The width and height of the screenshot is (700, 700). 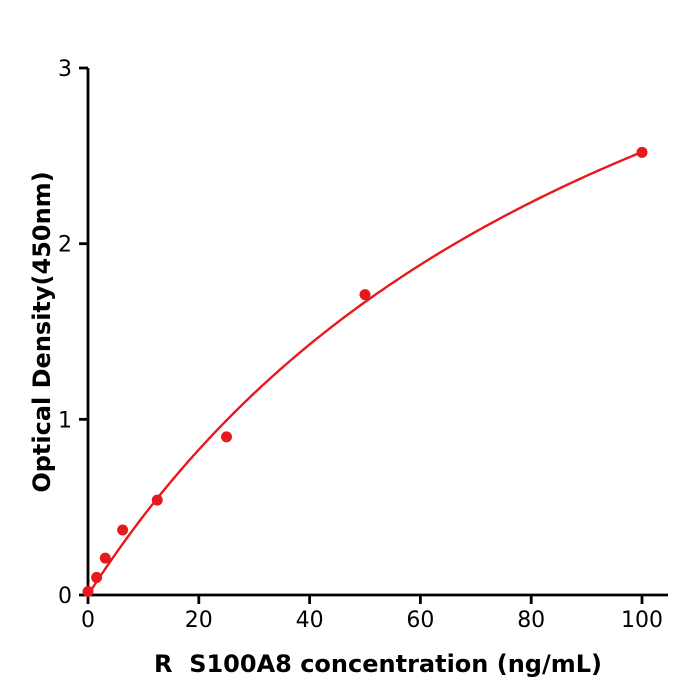 I want to click on y-tick-label: 3, so click(x=65, y=69).